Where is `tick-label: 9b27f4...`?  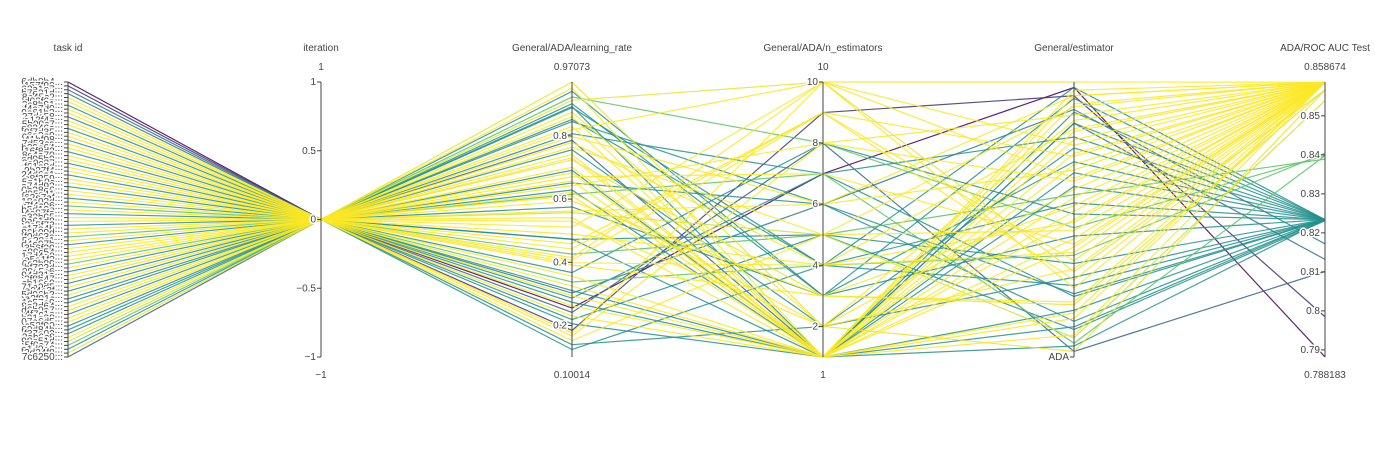 tick-label: 9b27f4... is located at coordinates (43, 171).